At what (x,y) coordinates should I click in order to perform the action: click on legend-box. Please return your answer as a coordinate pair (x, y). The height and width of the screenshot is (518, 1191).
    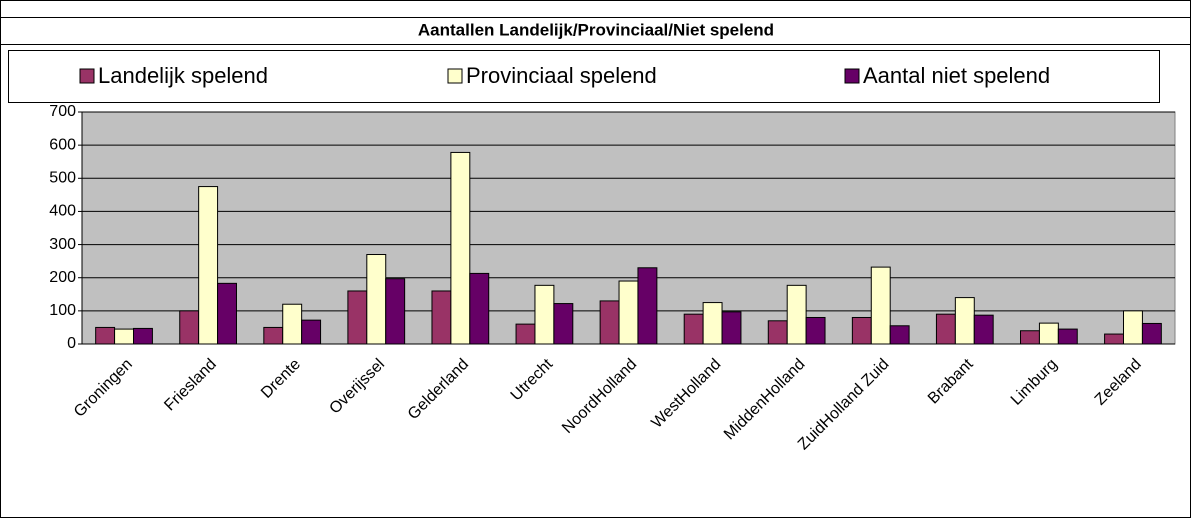
    Looking at the image, I should click on (584, 76).